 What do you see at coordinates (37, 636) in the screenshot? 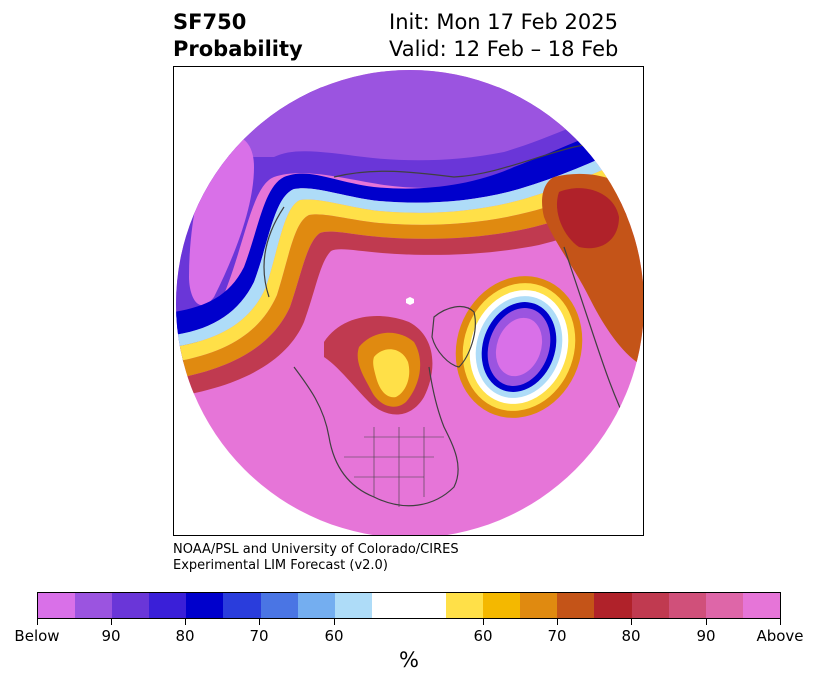
I see `colorbar-tick-label: Below` at bounding box center [37, 636].